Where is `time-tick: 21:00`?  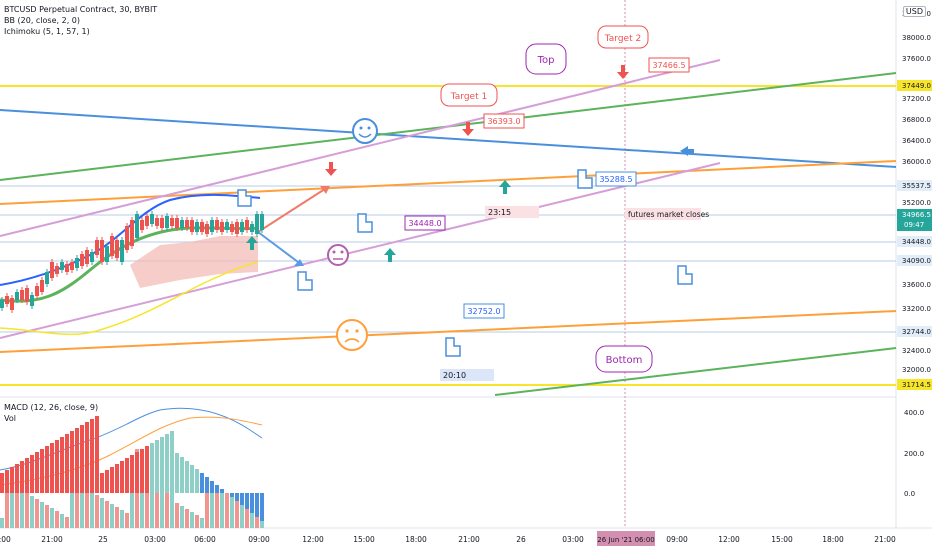 time-tick: 21:00 is located at coordinates (885, 539).